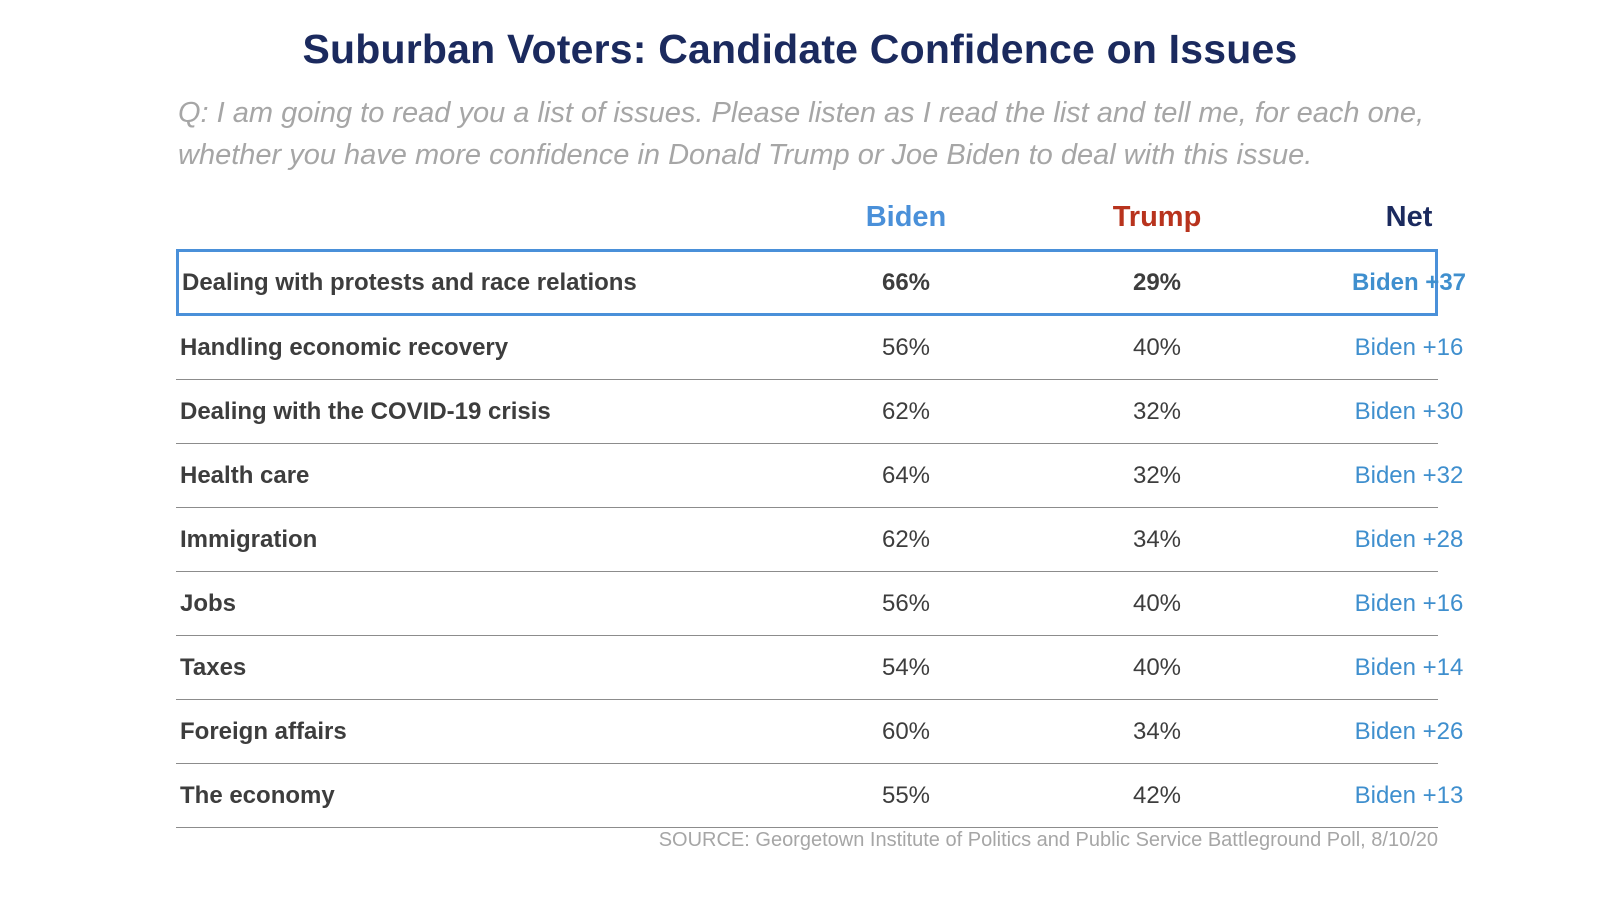 Image resolution: width=1600 pixels, height=900 pixels. Describe the element at coordinates (1409, 539) in the screenshot. I see `net-value: Biden +28` at that location.